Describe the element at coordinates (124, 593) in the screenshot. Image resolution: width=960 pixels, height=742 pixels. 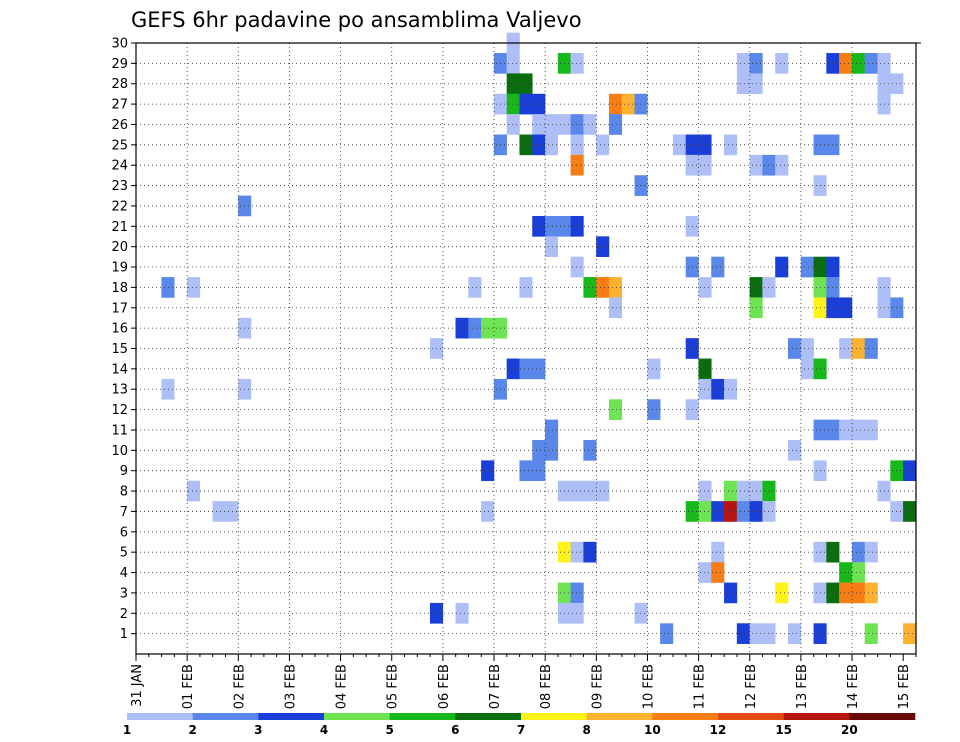
I see `y-tick-label: 3` at that location.